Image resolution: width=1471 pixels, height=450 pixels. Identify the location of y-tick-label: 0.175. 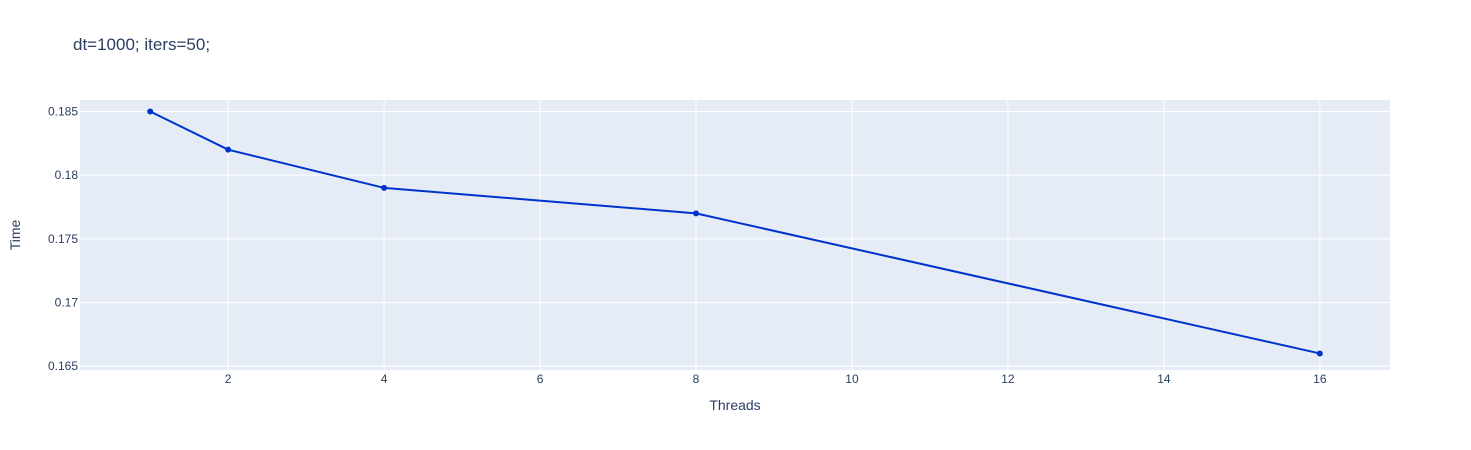
(63, 239).